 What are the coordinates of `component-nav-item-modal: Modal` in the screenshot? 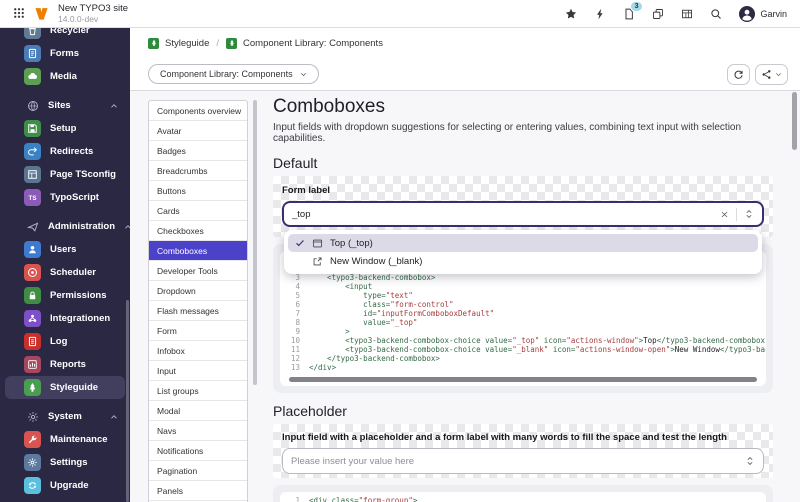 It's located at (198, 411).